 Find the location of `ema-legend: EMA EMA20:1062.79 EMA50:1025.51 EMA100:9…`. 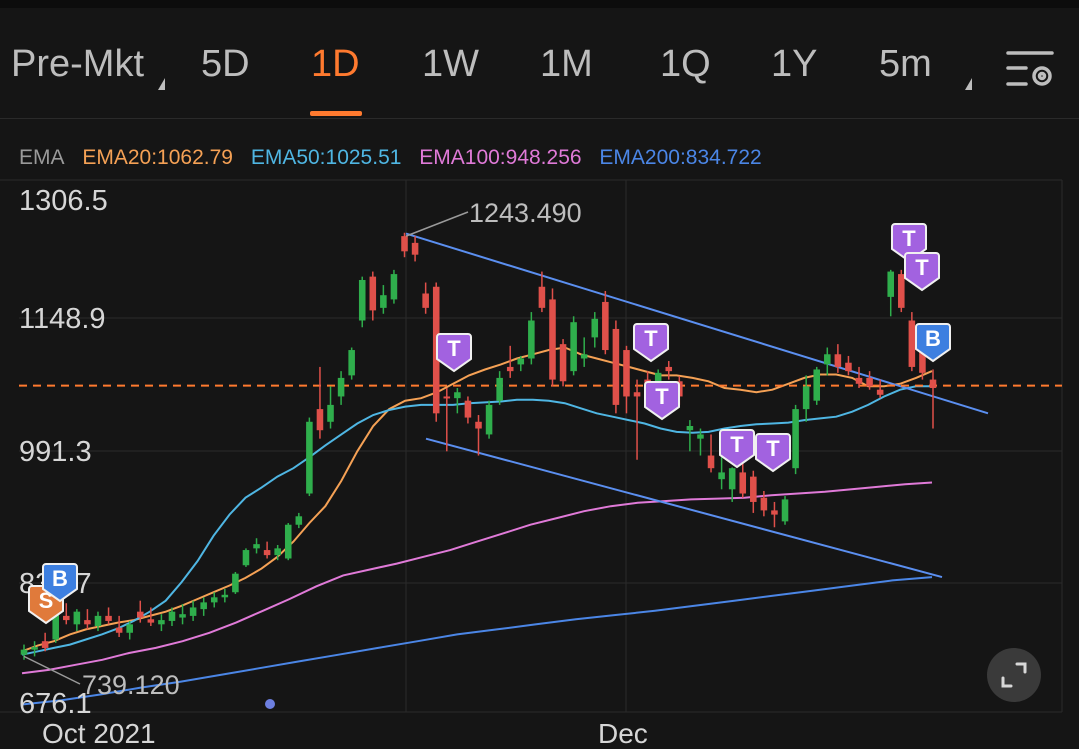

ema-legend: EMA EMA20:1062.79 EMA50:1025.51 EMA100:9… is located at coordinates (396, 158).